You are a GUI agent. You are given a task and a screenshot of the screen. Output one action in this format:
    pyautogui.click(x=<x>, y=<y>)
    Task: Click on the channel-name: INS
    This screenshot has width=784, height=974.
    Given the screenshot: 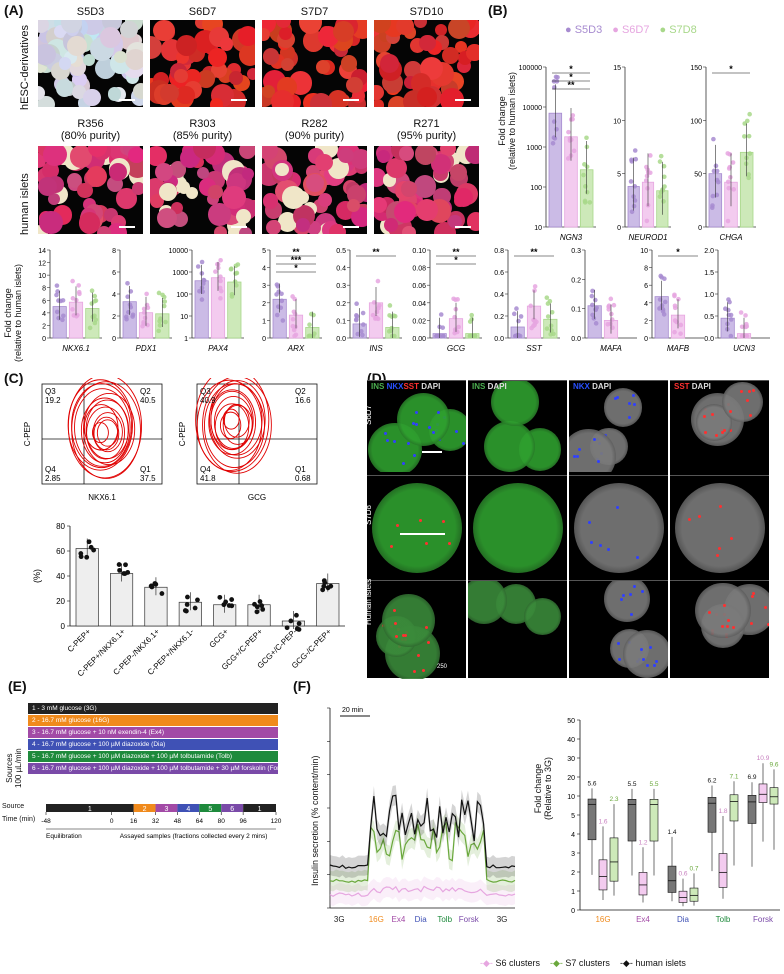 What is the action you would take?
    pyautogui.click(x=480, y=386)
    